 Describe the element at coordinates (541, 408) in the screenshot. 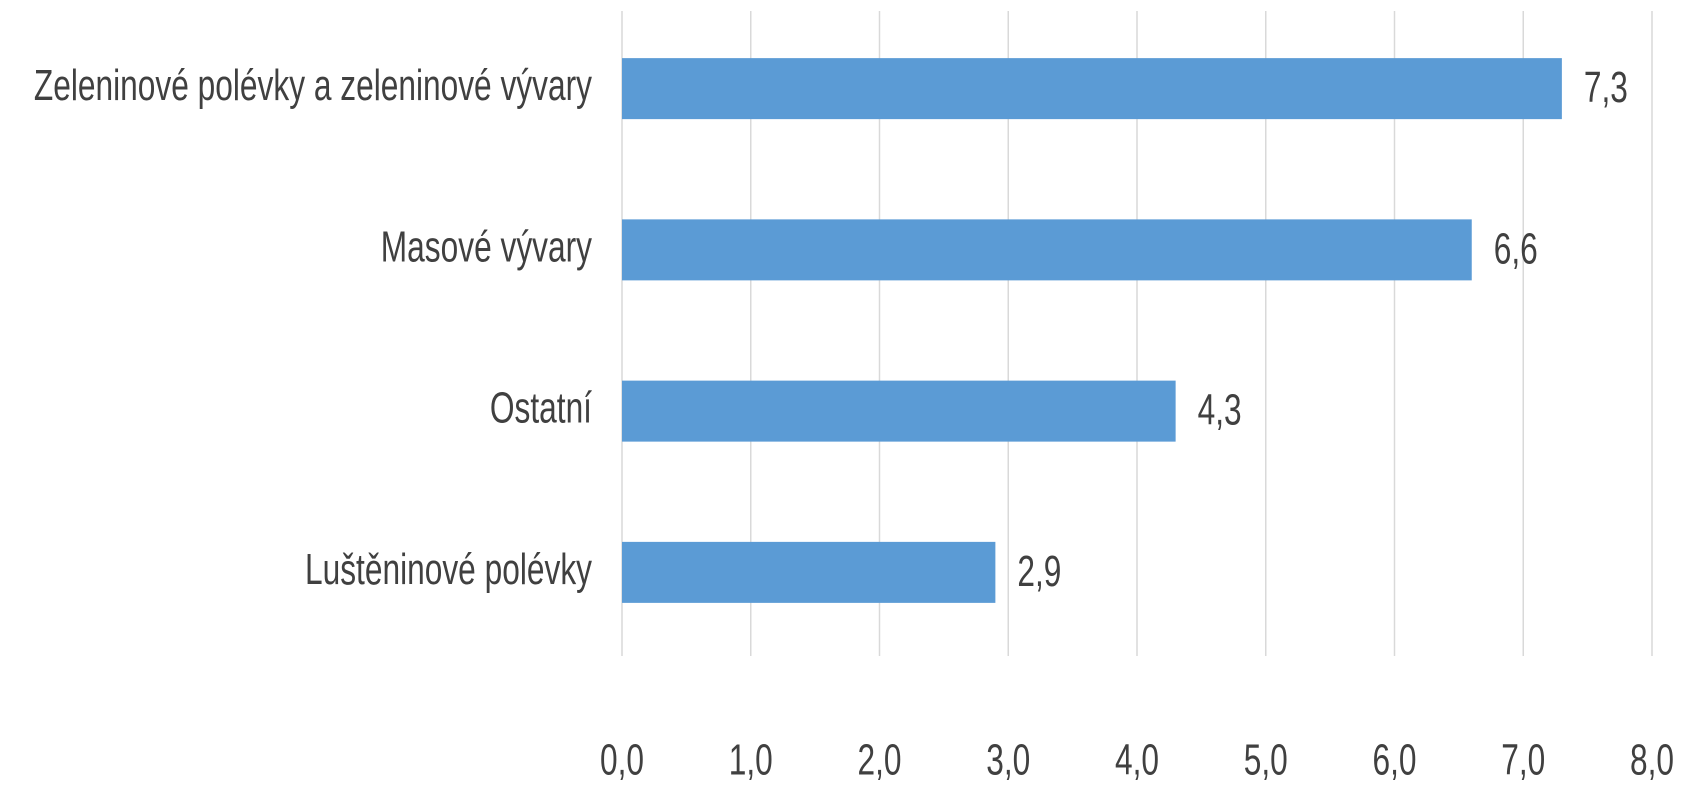

I see `y-tick-label: Ostatní` at that location.